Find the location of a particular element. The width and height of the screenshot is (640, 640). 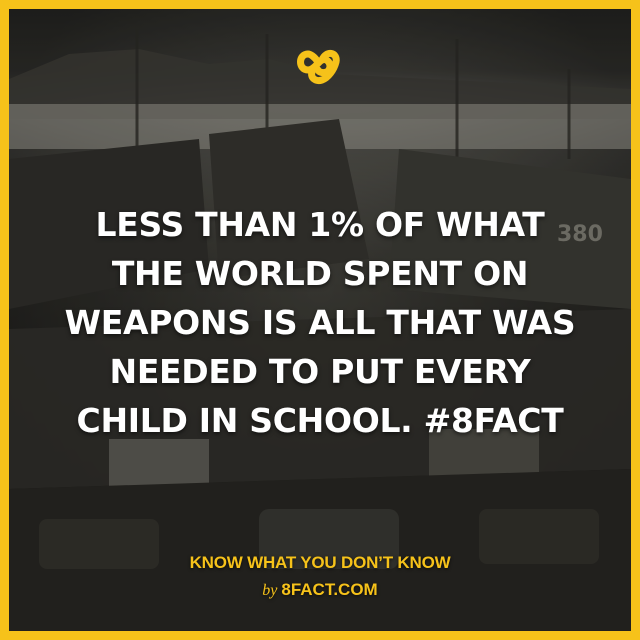

tagline: KNOW WHAT YOU DON’T KNOW is located at coordinates (320, 562).